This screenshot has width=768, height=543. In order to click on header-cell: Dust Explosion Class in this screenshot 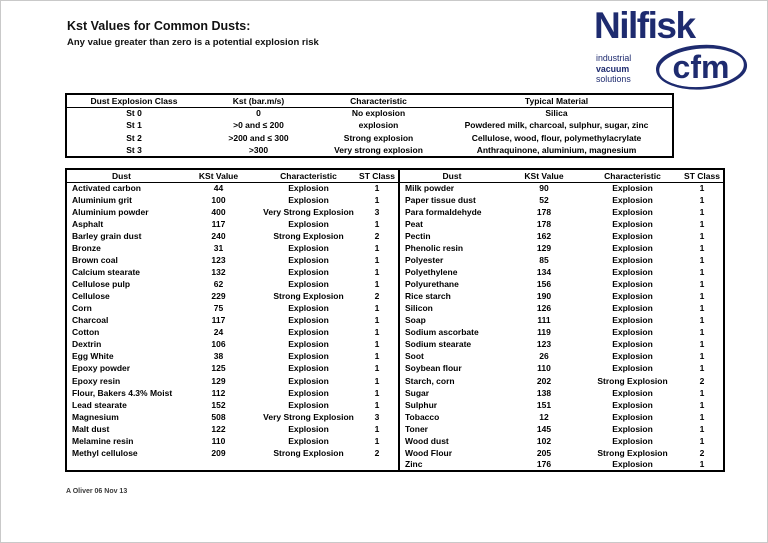, I will do `click(133, 101)`.